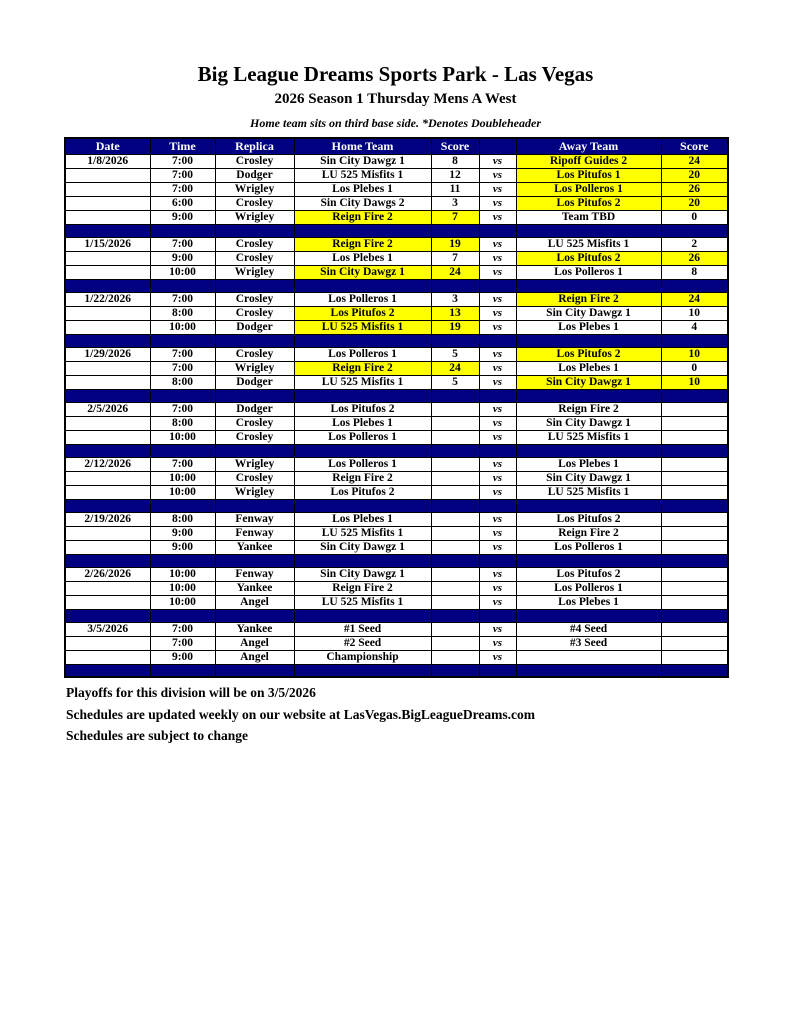  I want to click on away-score-cell: 24, so click(694, 161).